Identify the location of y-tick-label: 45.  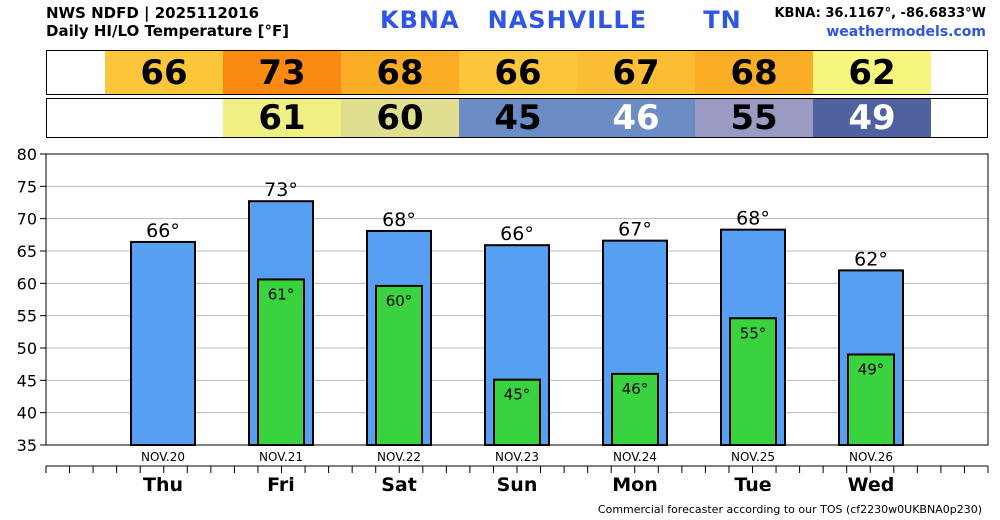
(27, 380).